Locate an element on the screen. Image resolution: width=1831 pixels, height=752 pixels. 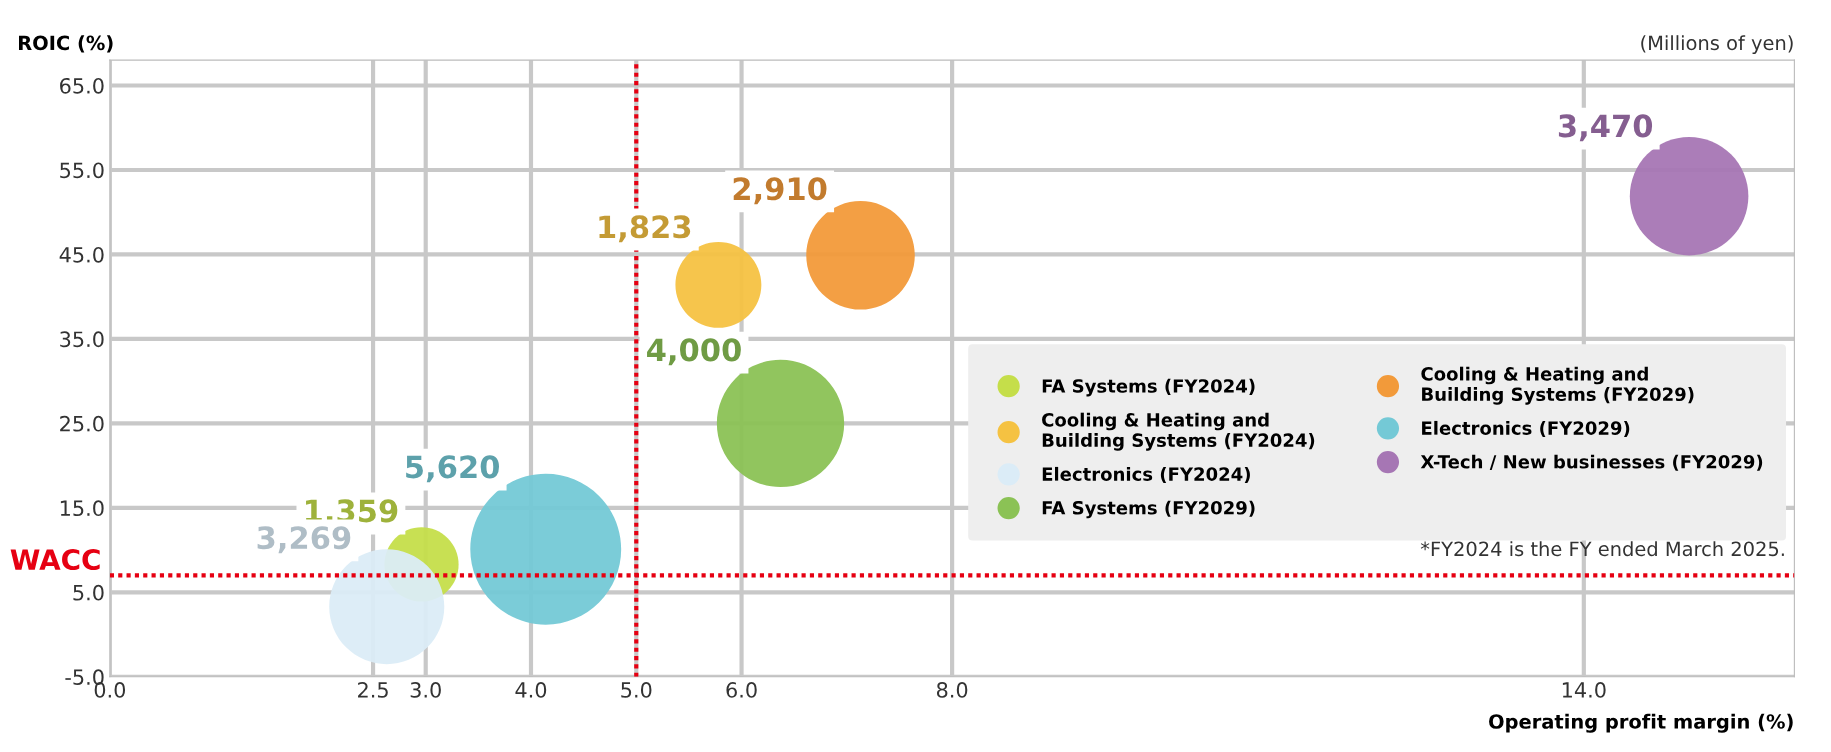
y-tick-label: 15.0 is located at coordinates (82, 508).